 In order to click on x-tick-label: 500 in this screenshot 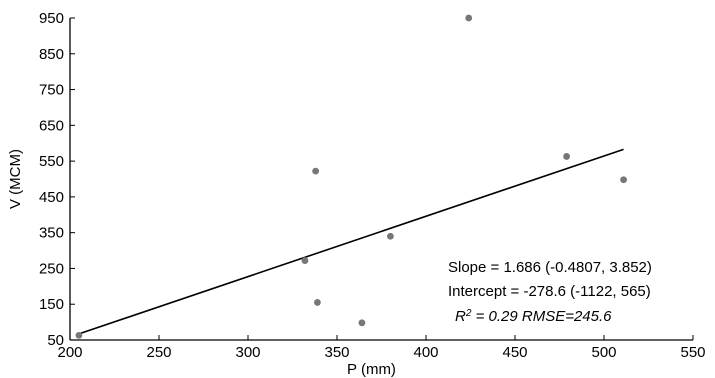, I will do `click(603, 352)`.